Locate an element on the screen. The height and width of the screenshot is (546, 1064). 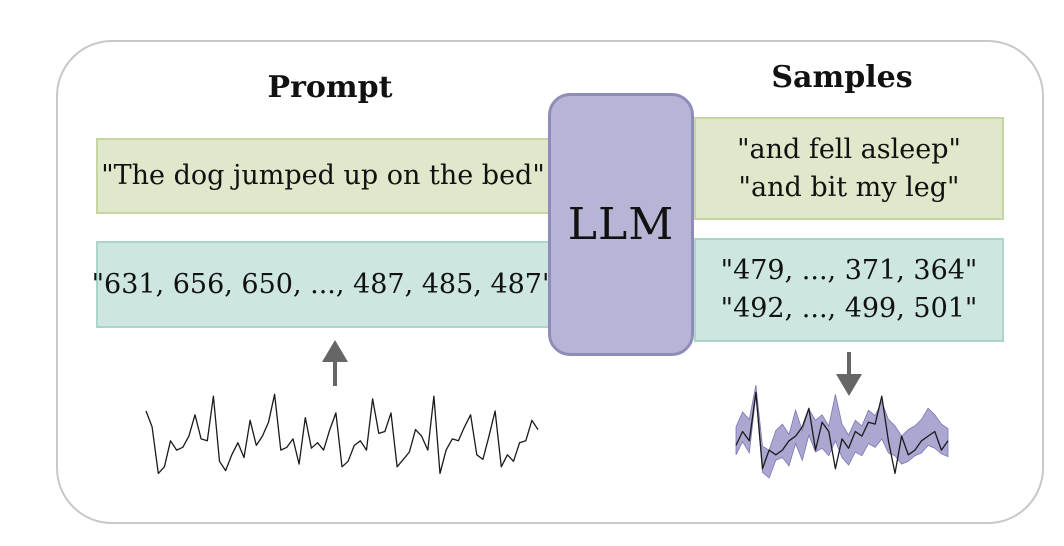
llm-block: LLM is located at coordinates (621, 224).